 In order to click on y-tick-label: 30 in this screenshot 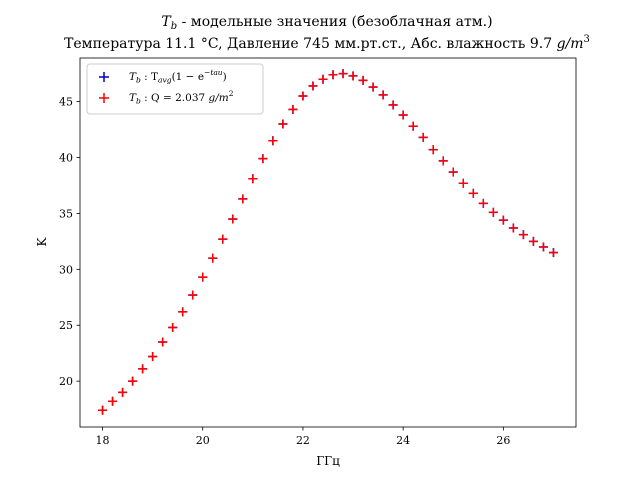, I will do `click(66, 269)`.